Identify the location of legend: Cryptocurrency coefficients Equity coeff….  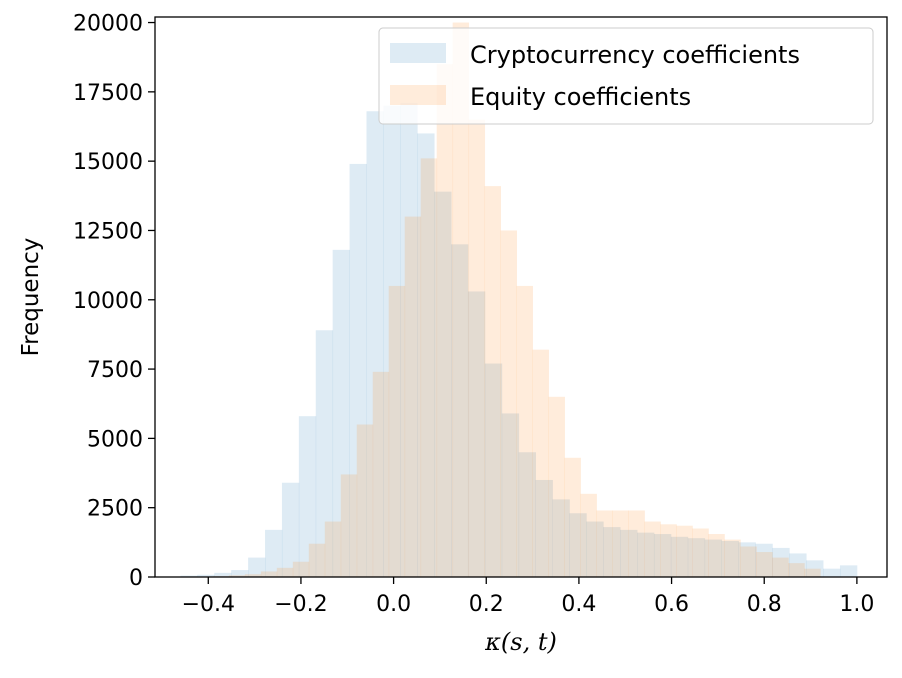
(626, 76).